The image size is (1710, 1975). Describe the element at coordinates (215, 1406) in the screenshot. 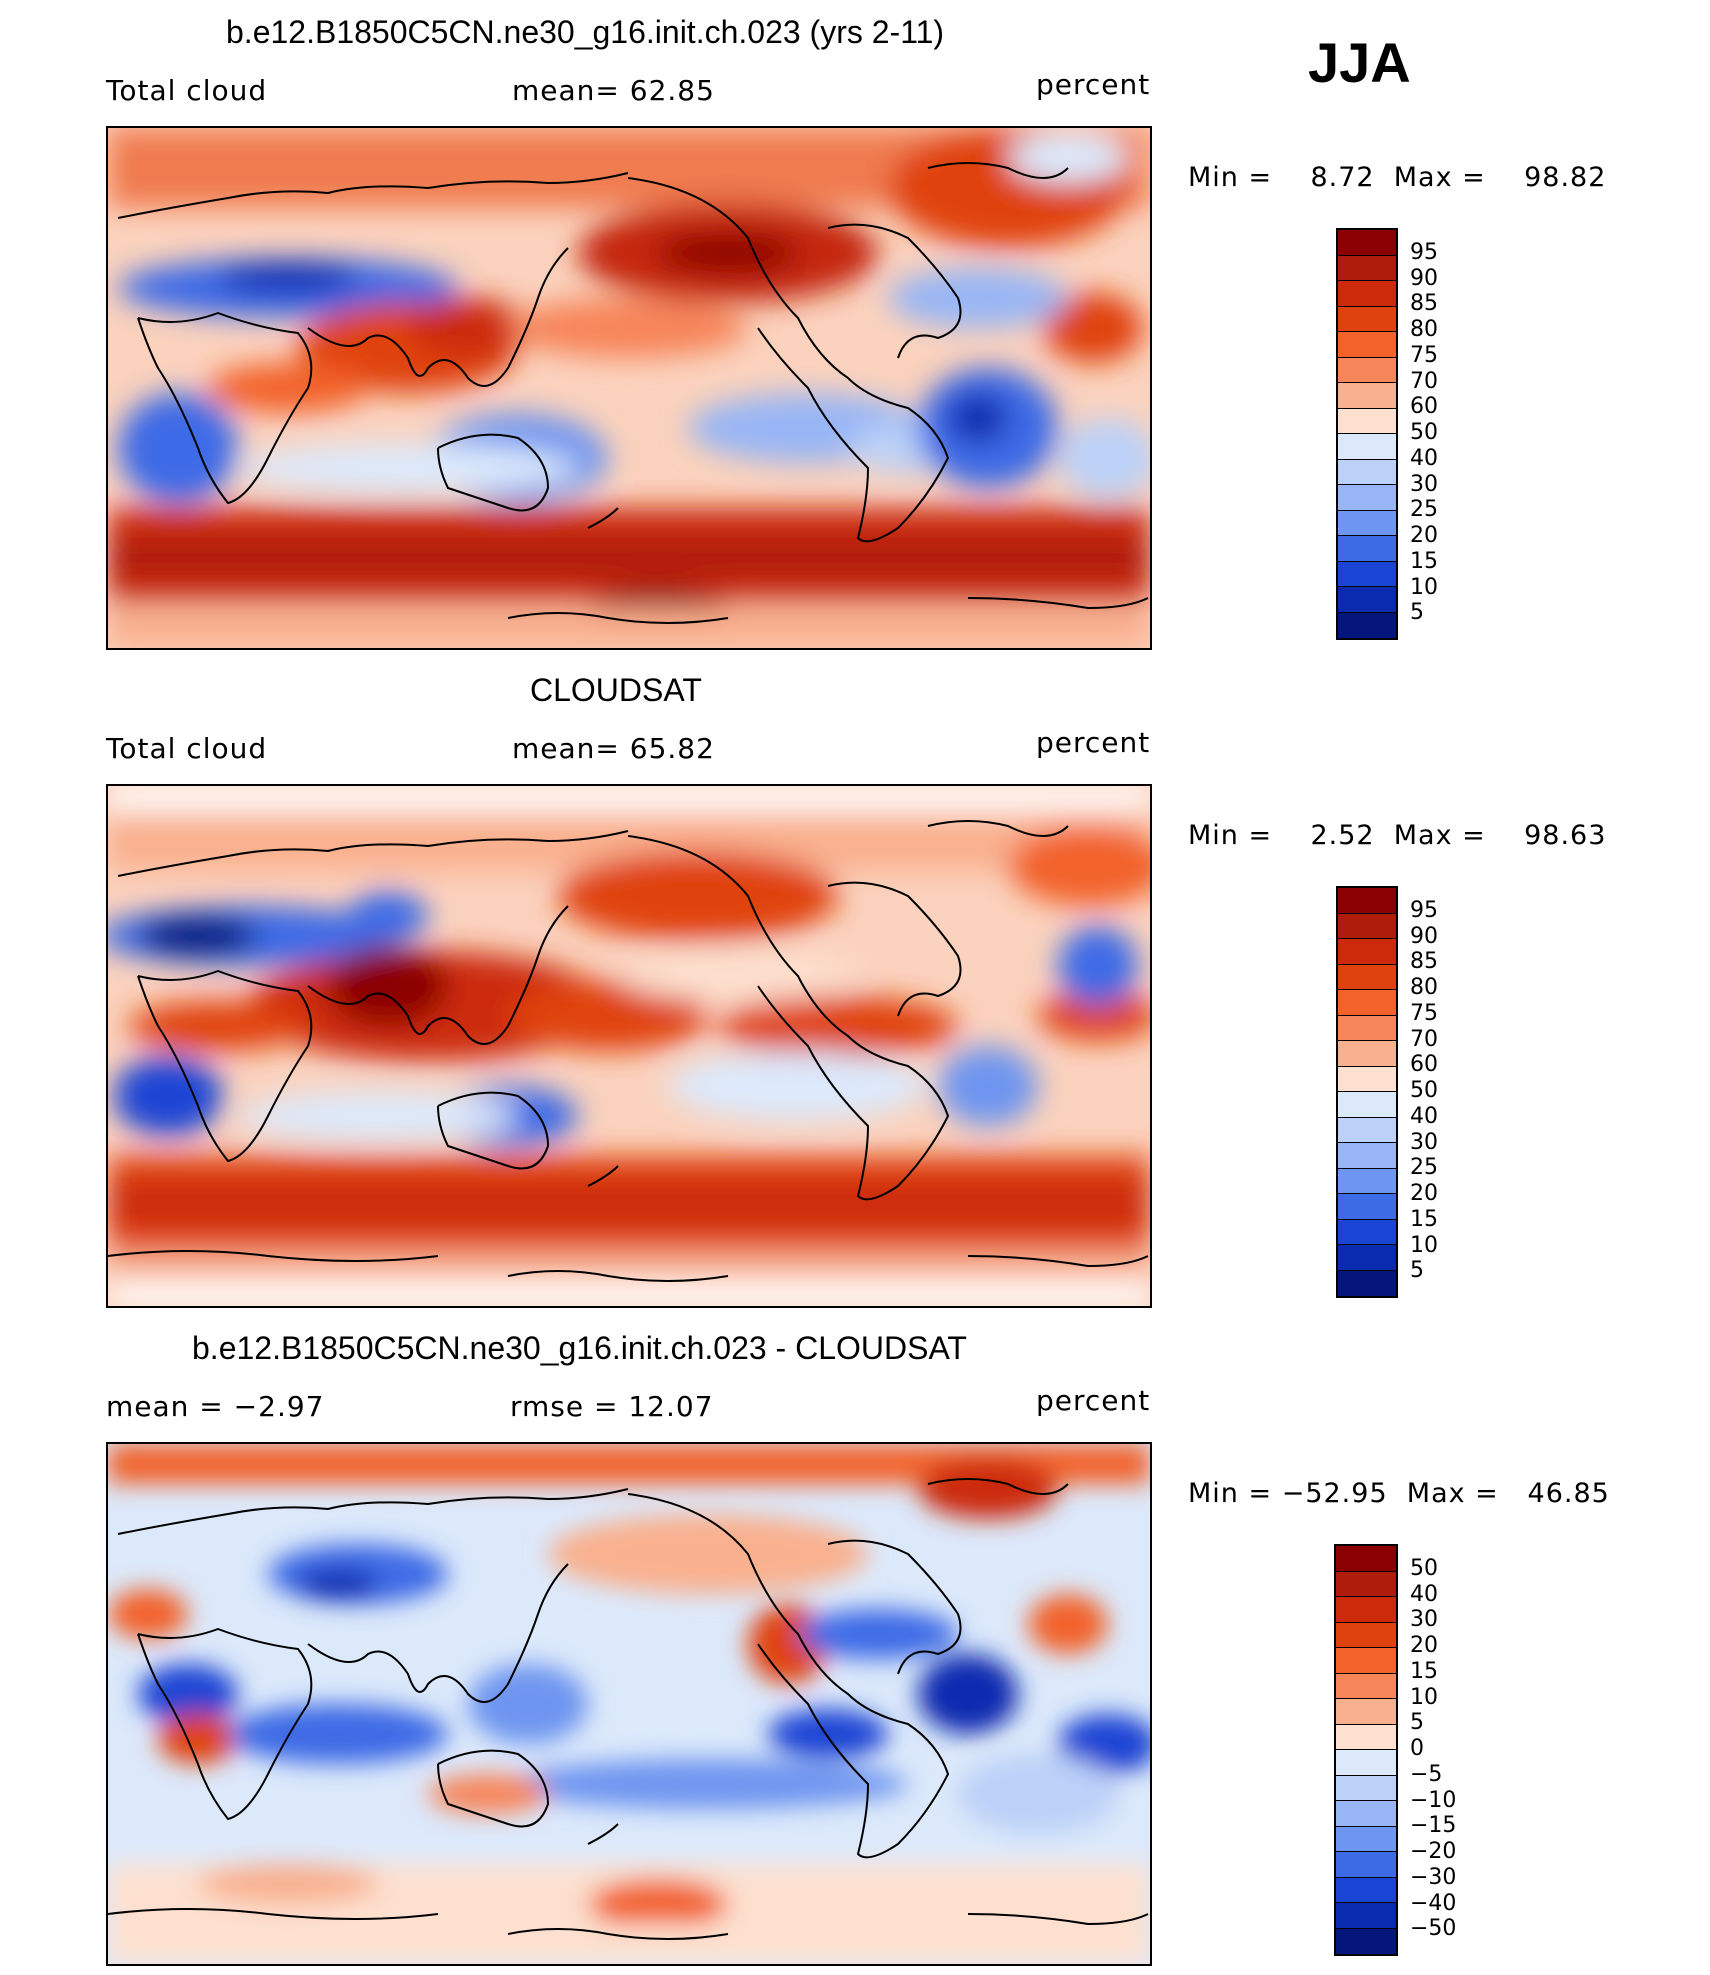

I see `mean-label: mean = −2.97` at that location.